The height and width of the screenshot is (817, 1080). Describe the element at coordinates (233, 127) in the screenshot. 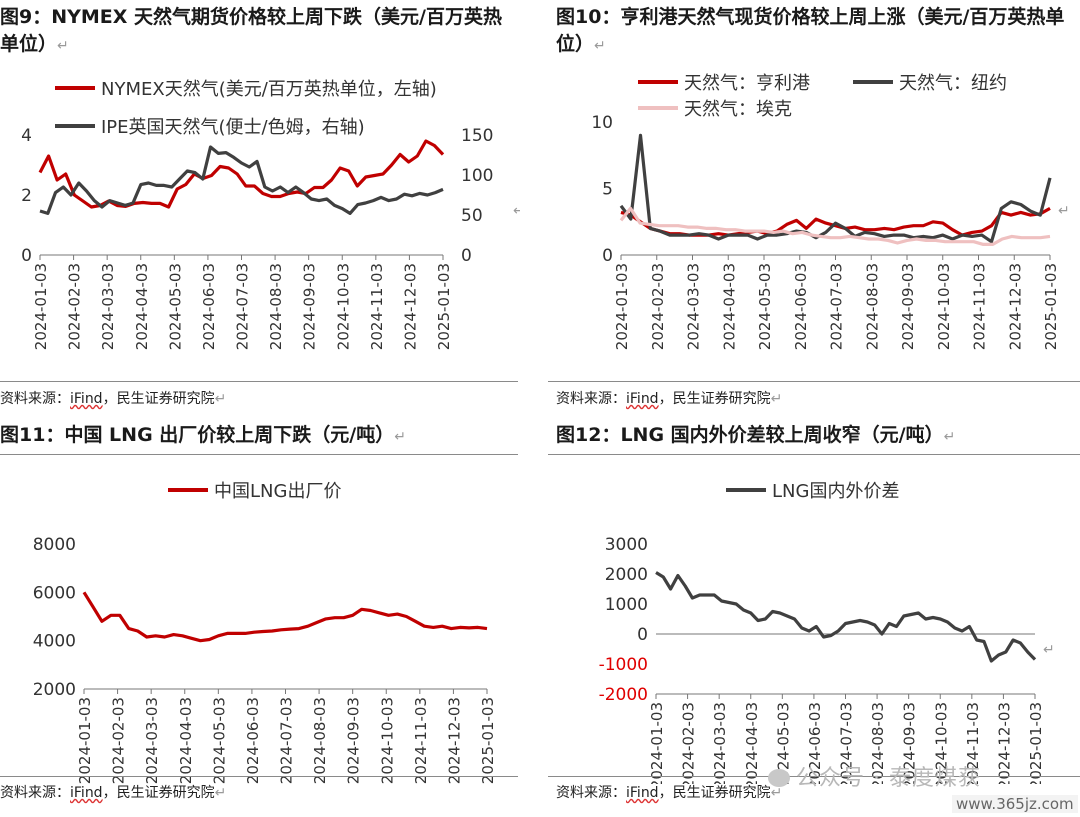

I see `legend-label: IPE英国天然气(便士/色姆，右轴)` at that location.